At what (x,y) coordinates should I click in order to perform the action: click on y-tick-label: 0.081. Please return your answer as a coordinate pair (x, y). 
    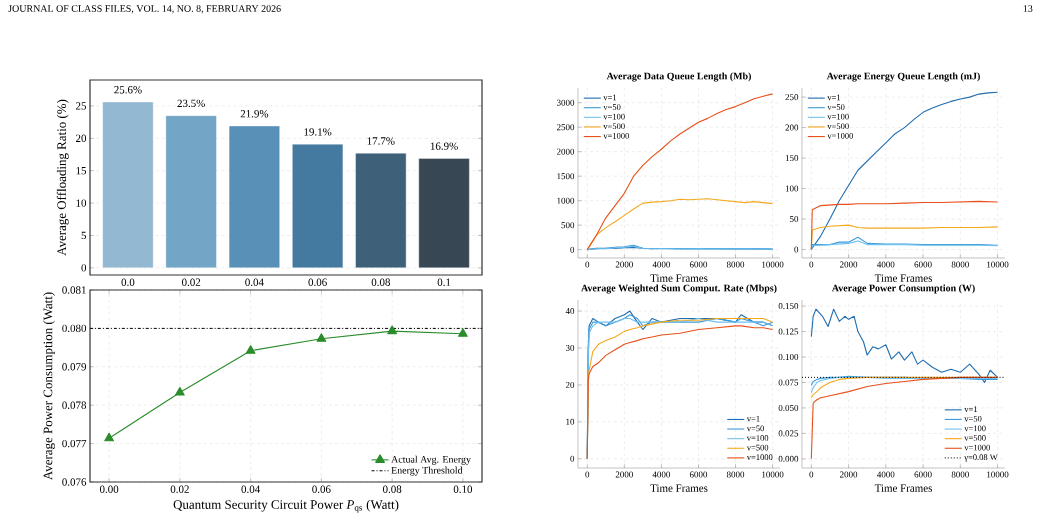
    Looking at the image, I should click on (74, 290).